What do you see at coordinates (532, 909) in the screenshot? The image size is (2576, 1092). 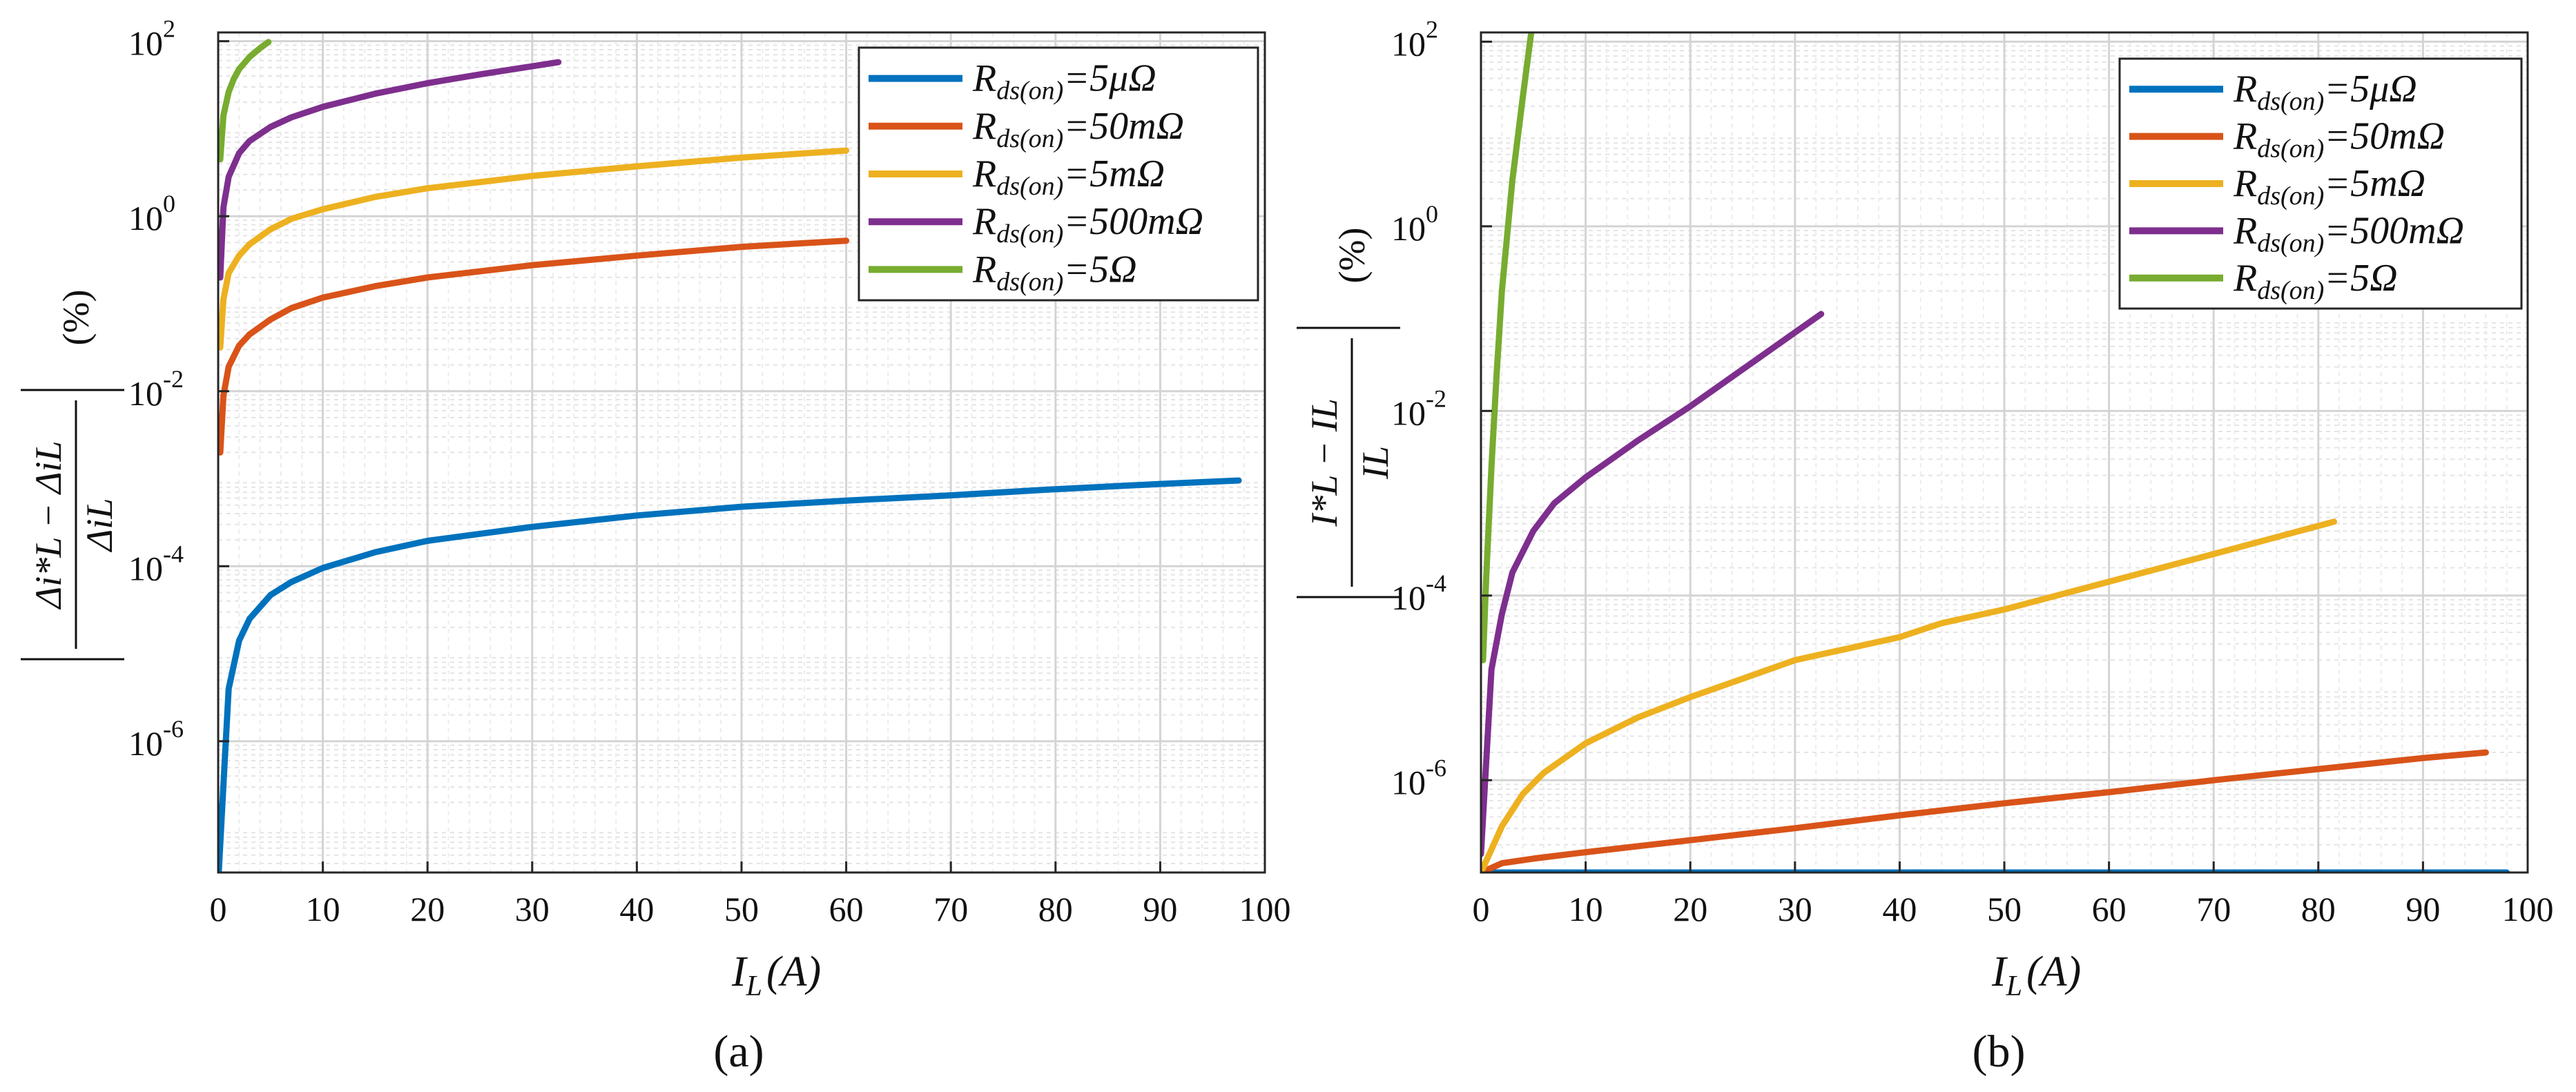 I see `x-tick-label: 30` at bounding box center [532, 909].